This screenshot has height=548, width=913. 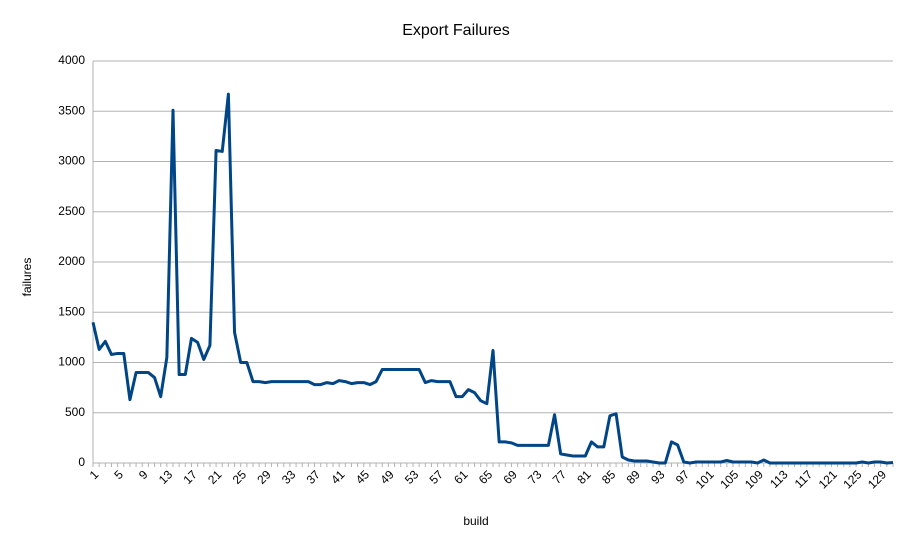 I want to click on x-tick-label: 21, so click(x=215, y=477).